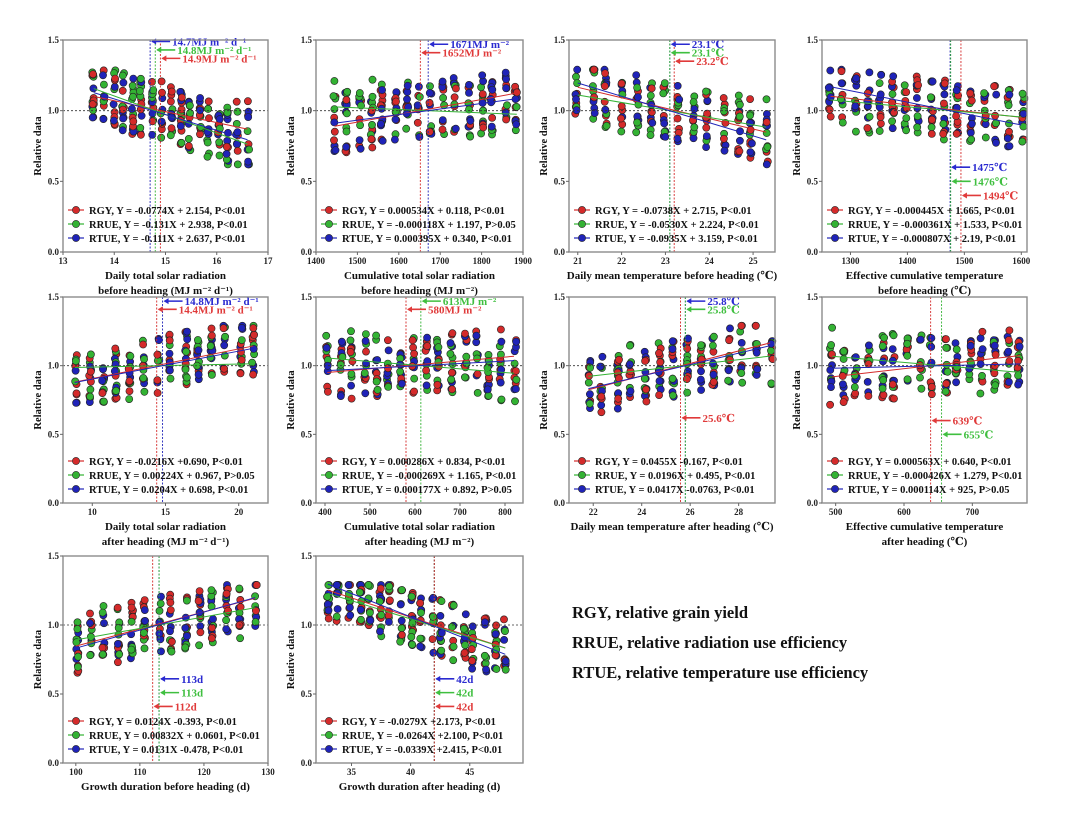 The image size is (1080, 819). Describe the element at coordinates (93, 512) in the screenshot. I see `x-tick-label: 10` at that location.